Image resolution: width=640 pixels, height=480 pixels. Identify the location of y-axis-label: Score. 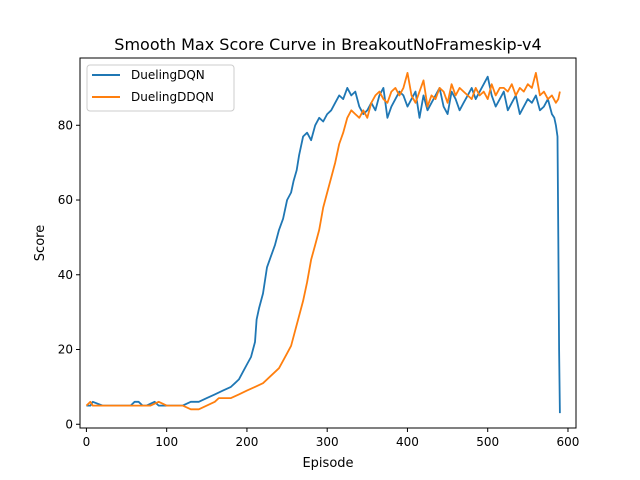
(40, 243).